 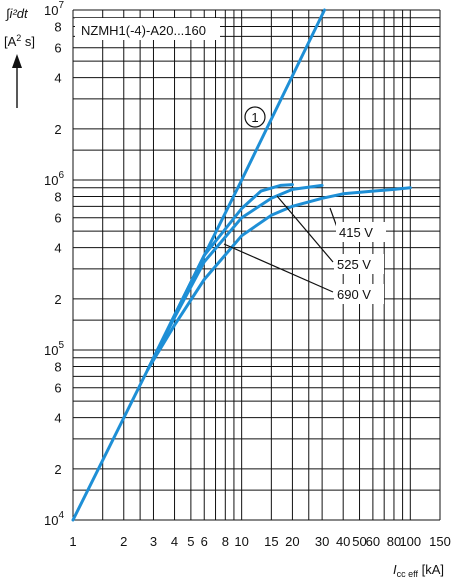 What do you see at coordinates (61, 515) in the screenshot?
I see `y-tick-exponent: 4` at bounding box center [61, 515].